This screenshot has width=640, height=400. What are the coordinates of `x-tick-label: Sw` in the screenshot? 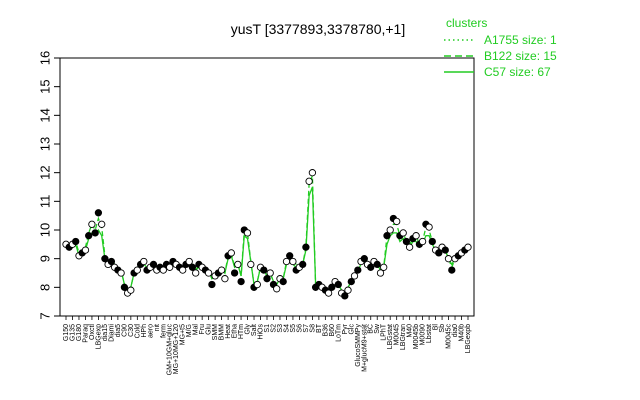 It's located at (377, 328).